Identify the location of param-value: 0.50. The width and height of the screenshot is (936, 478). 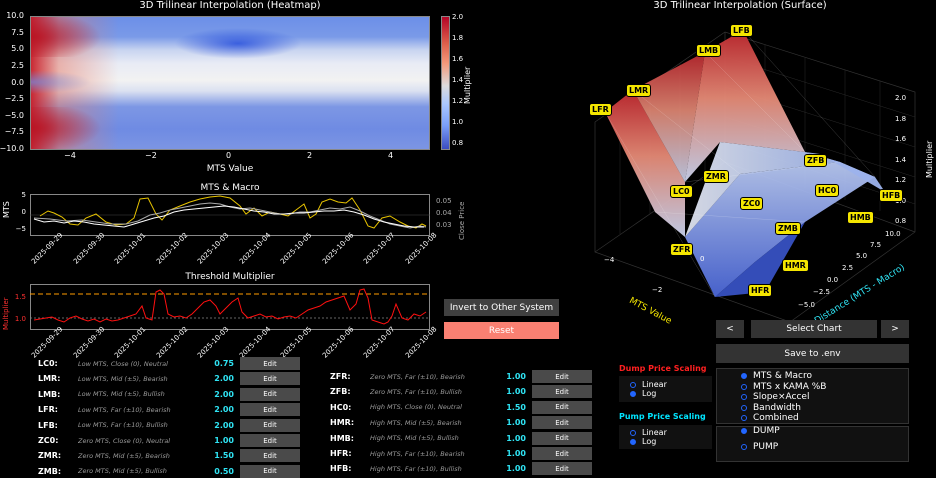
(224, 471).